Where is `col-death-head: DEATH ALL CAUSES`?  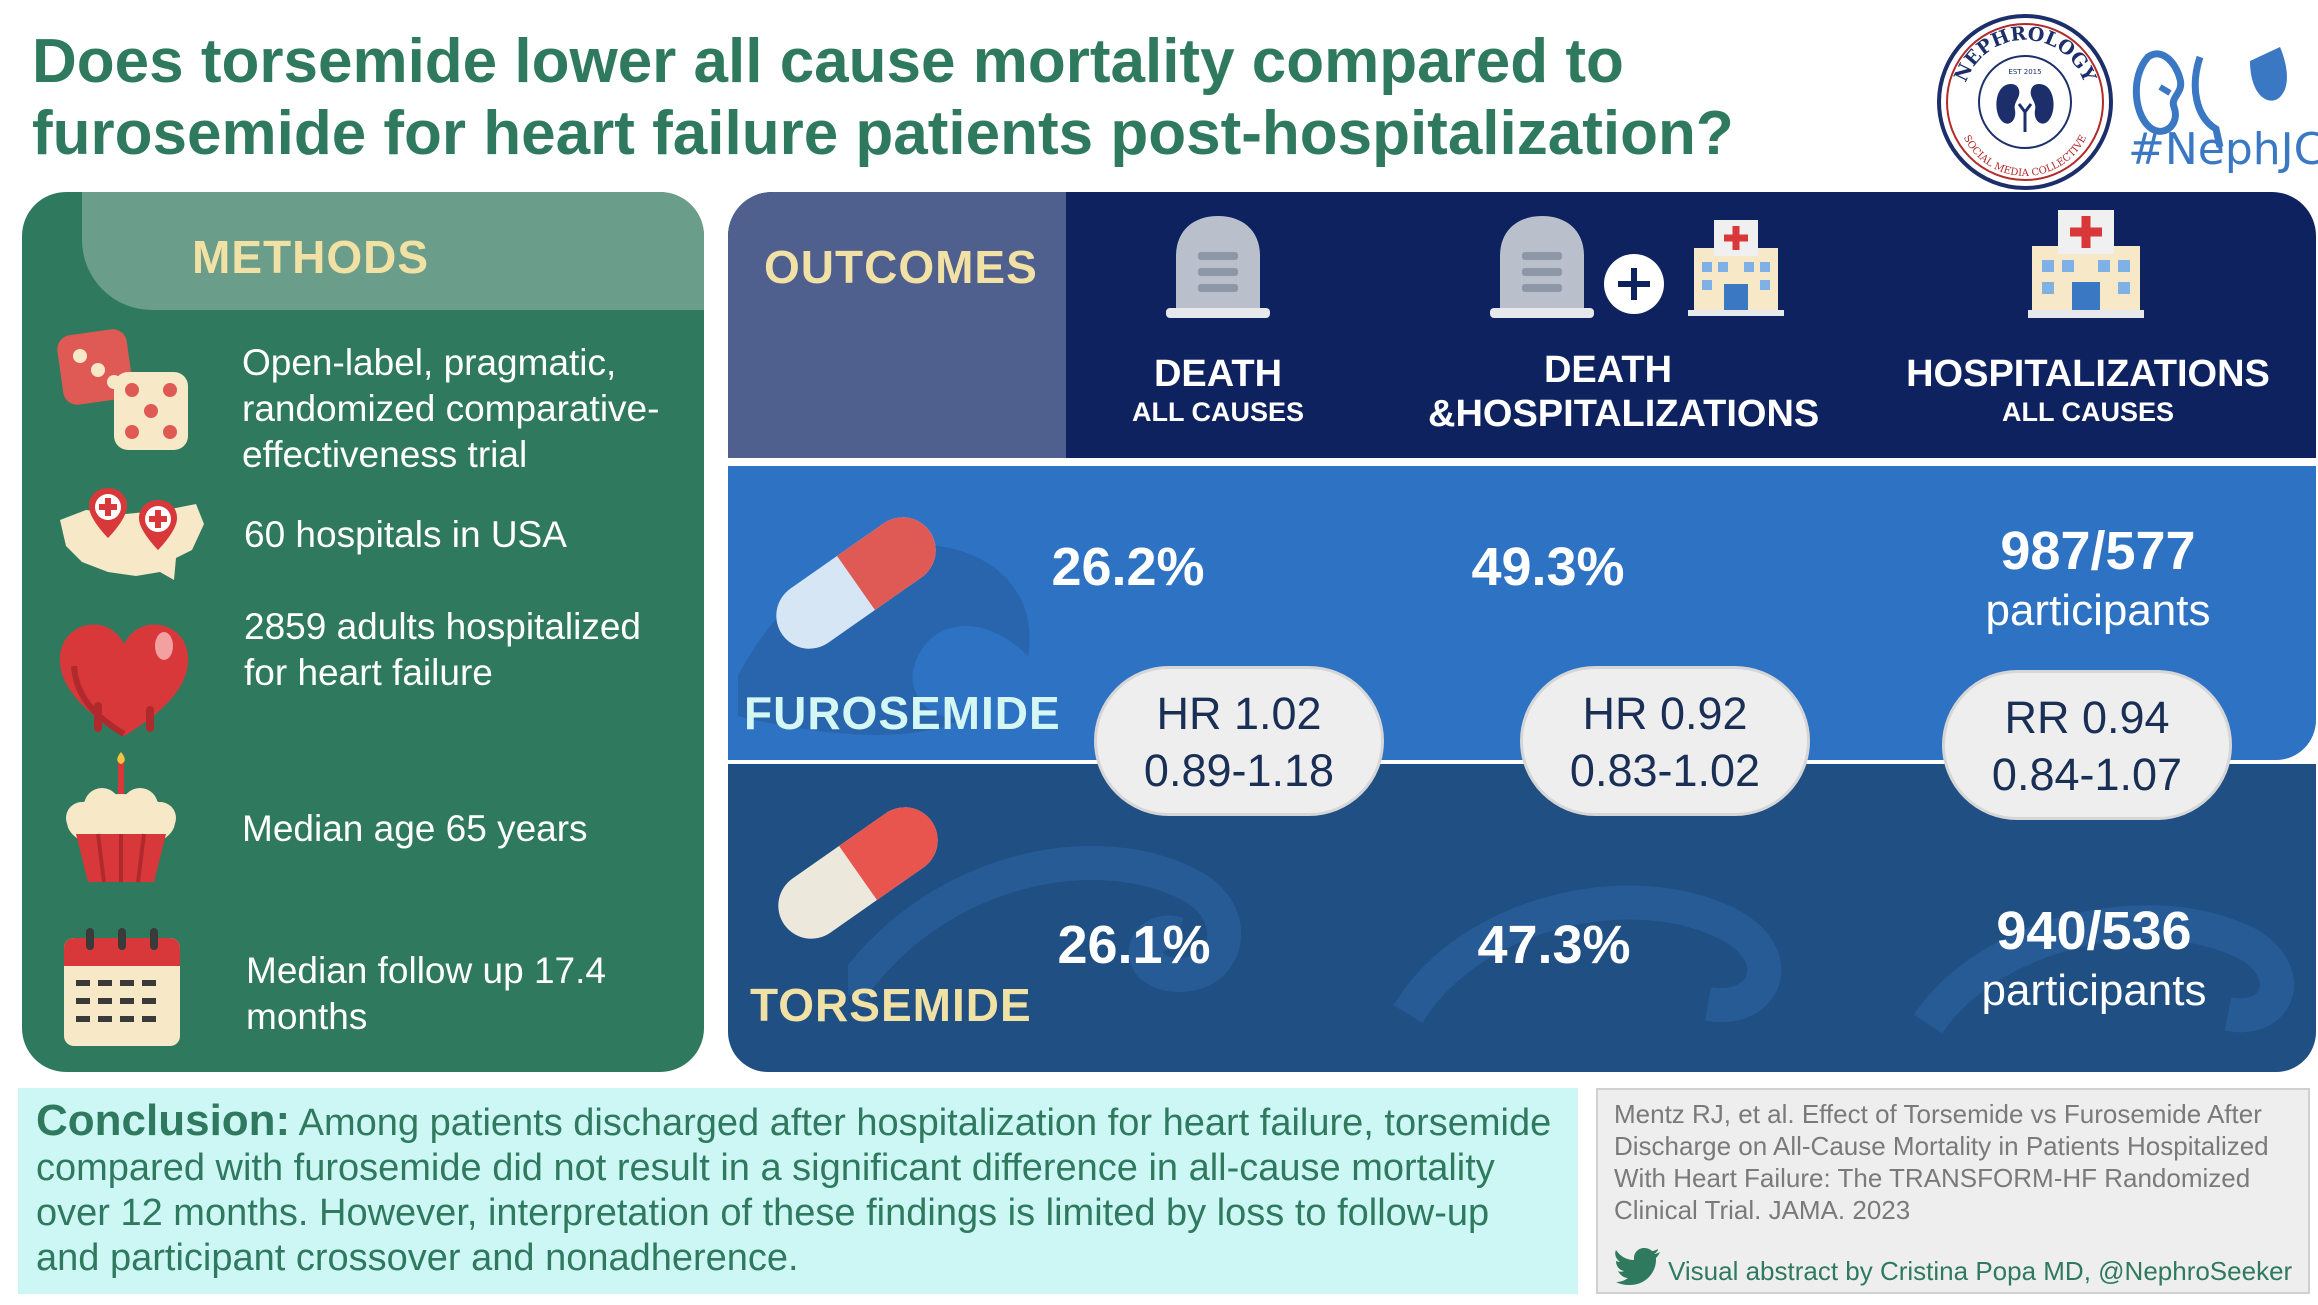
col-death-head: DEATH ALL CAUSES is located at coordinates (1218, 390).